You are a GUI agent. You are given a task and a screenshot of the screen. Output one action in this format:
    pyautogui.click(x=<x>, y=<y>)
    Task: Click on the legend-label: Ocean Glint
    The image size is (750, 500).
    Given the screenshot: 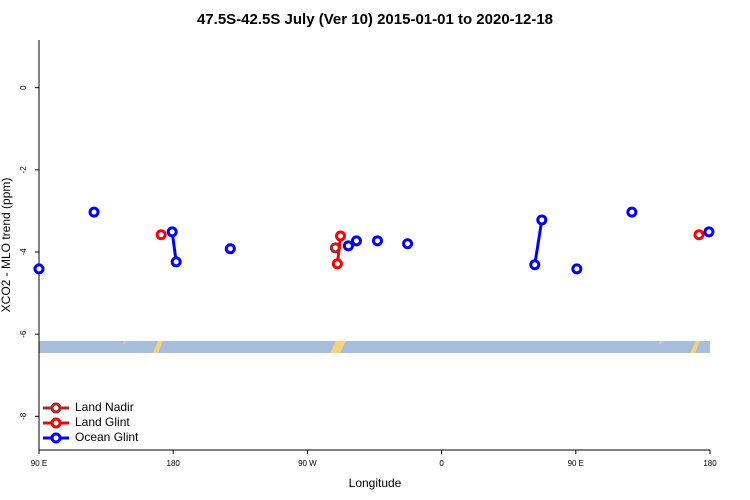 What is the action you would take?
    pyautogui.click(x=107, y=437)
    